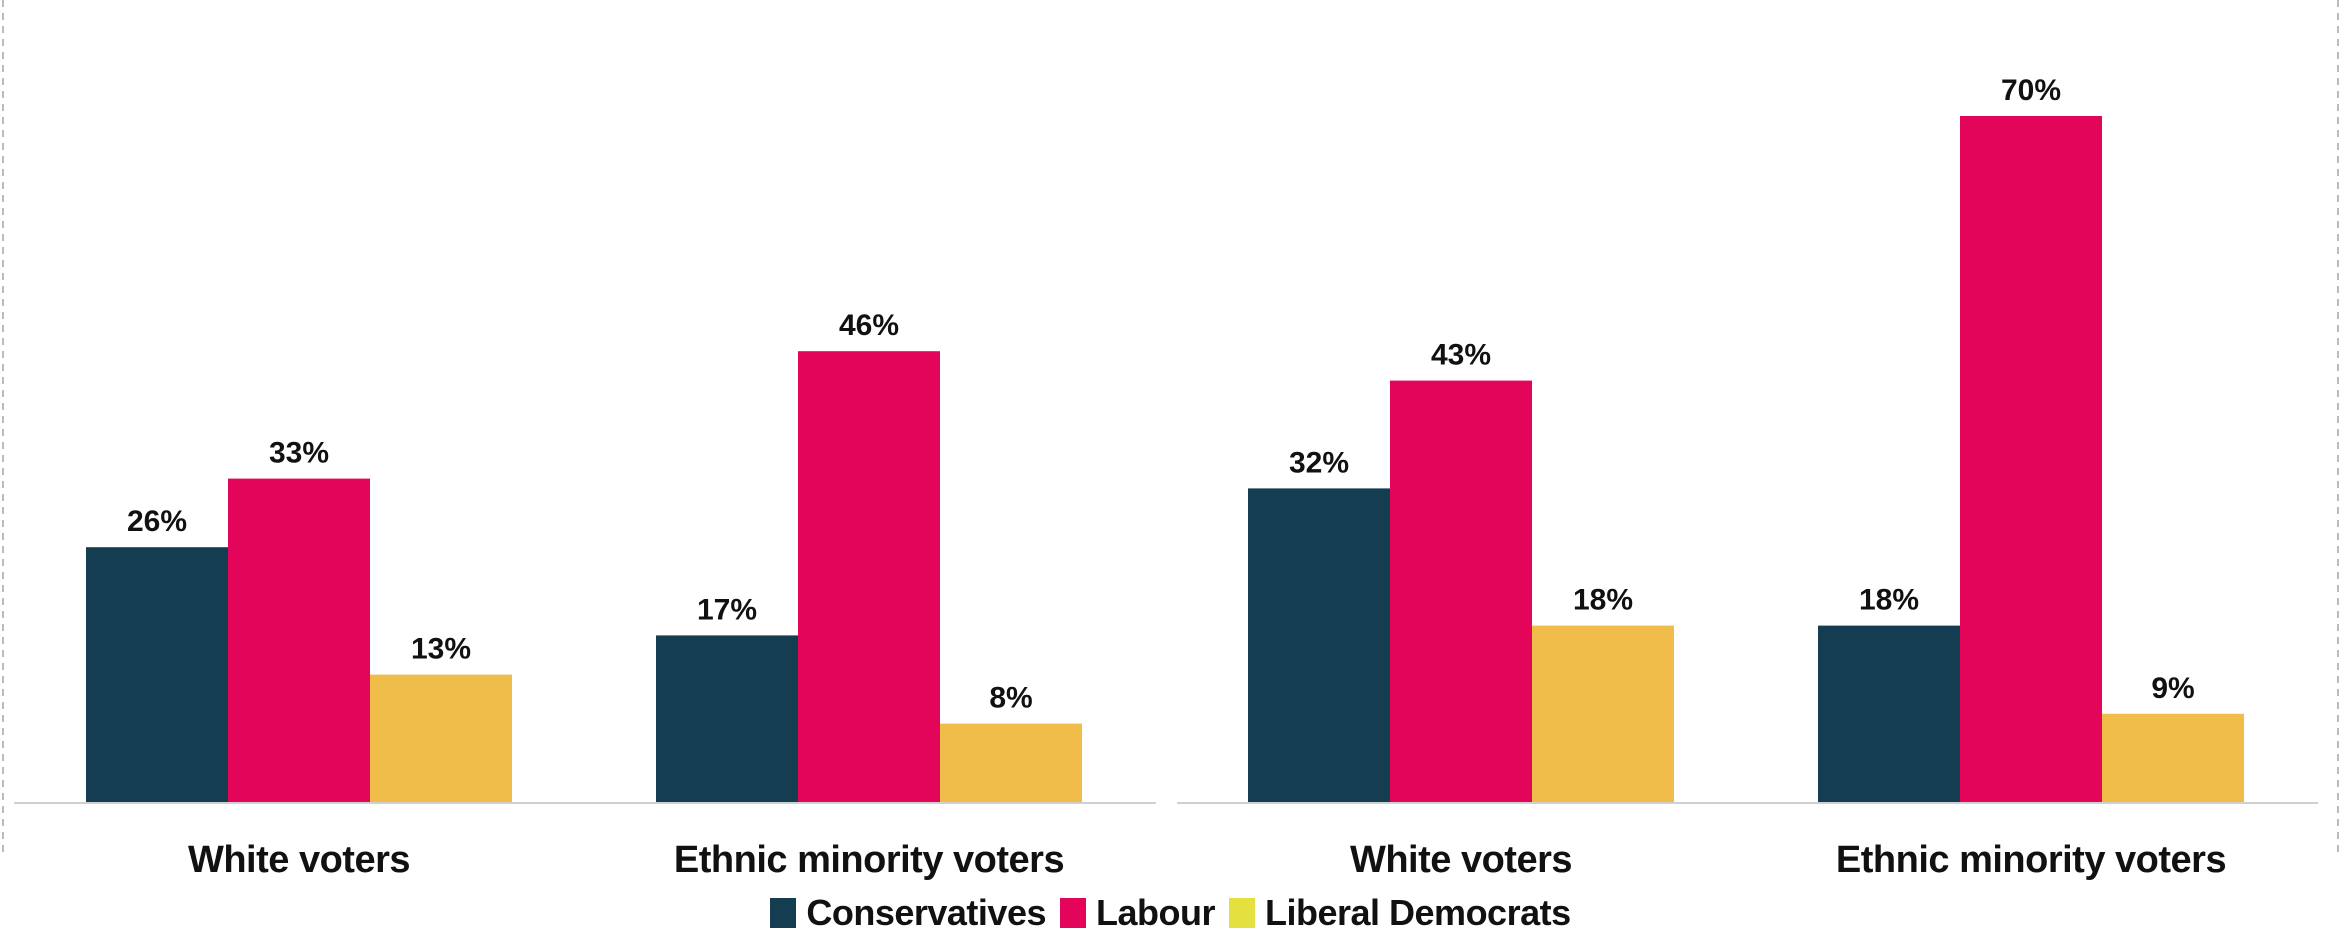 This screenshot has width=2341, height=936. I want to click on legend-item-conservatives: Conservatives, so click(908, 913).